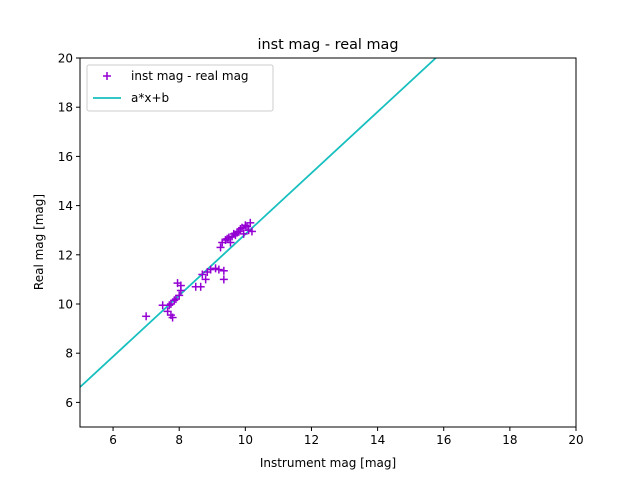 The width and height of the screenshot is (640, 485). I want to click on y-tick-label: 20, so click(65, 59).